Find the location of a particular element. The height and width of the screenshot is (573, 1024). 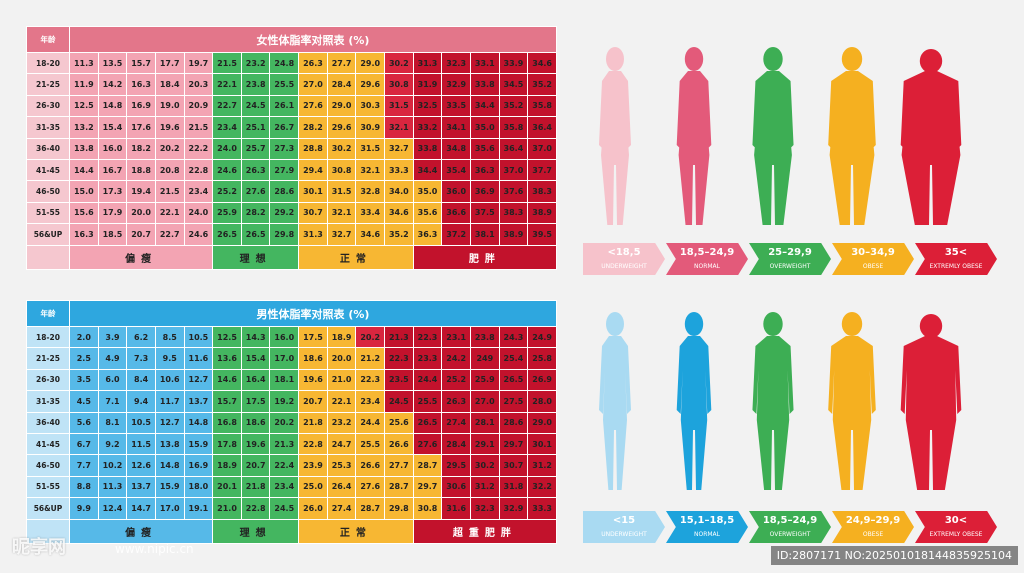

value-cell: 30.1 is located at coordinates (313, 191).